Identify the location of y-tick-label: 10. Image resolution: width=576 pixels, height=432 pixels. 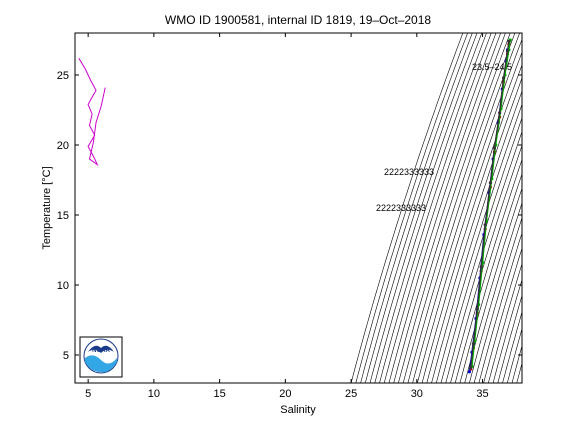
(63, 286).